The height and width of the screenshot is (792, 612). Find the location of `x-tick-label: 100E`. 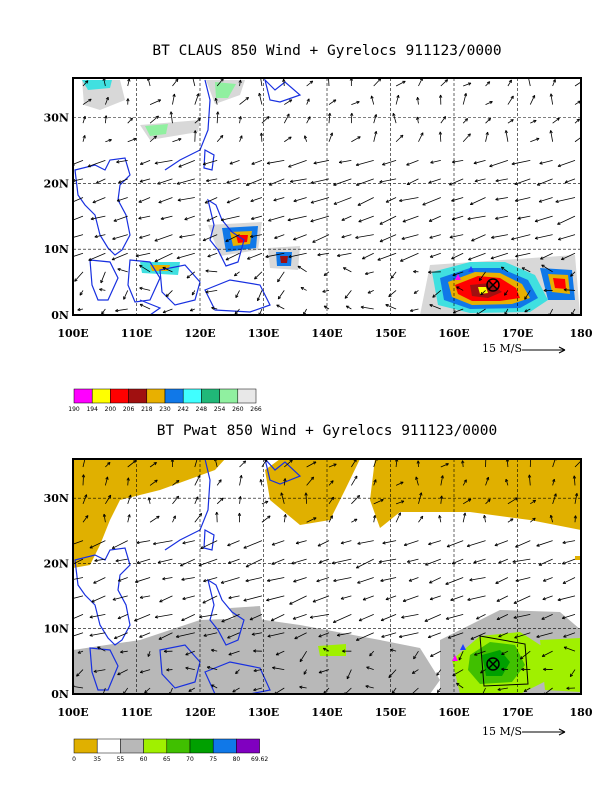

x-tick-label: 100E is located at coordinates (72, 333).